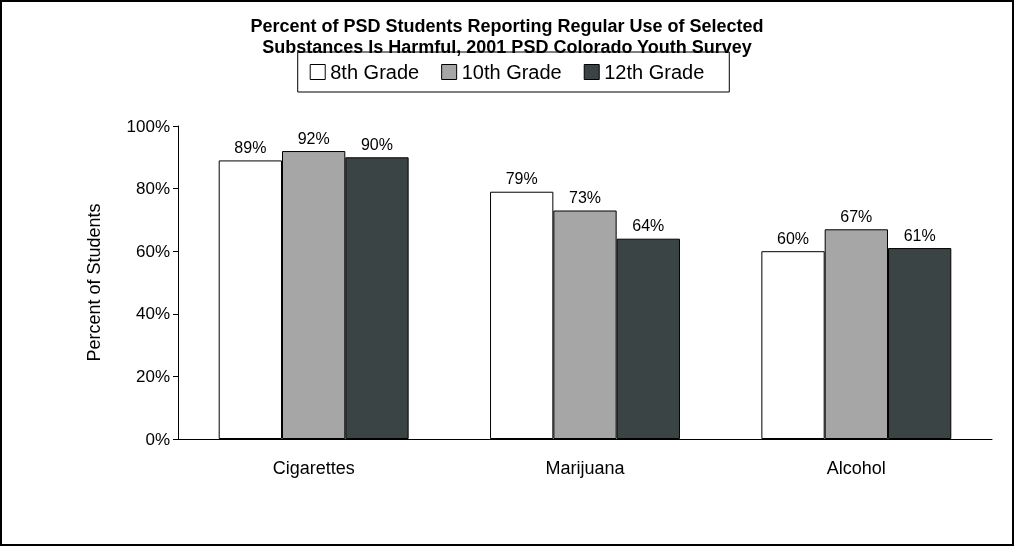  What do you see at coordinates (585, 198) in the screenshot?
I see `data-label: 73%` at bounding box center [585, 198].